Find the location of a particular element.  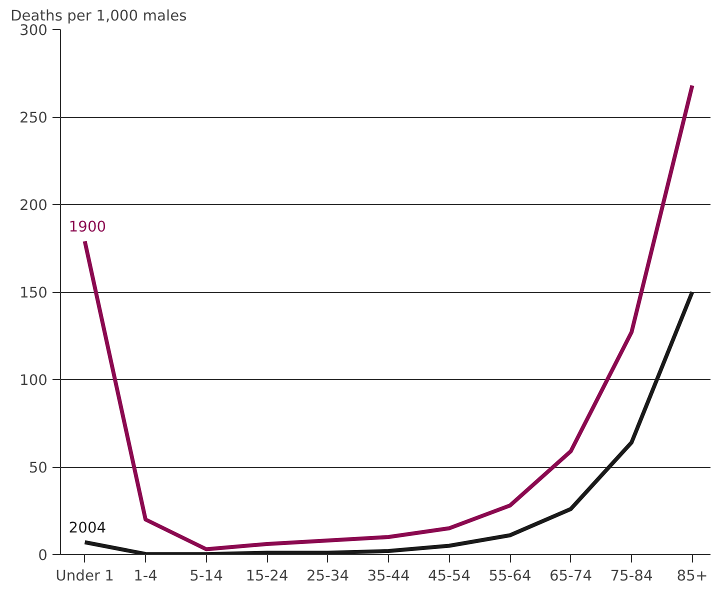

y-tick-label: 150 is located at coordinates (34, 293).